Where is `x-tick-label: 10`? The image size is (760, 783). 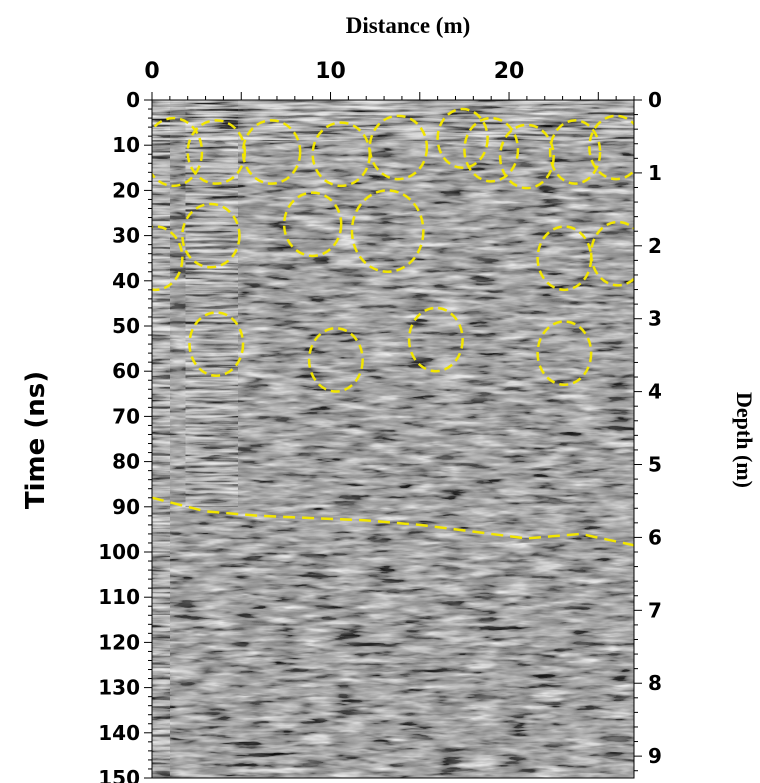 x-tick-label: 10 is located at coordinates (330, 71).